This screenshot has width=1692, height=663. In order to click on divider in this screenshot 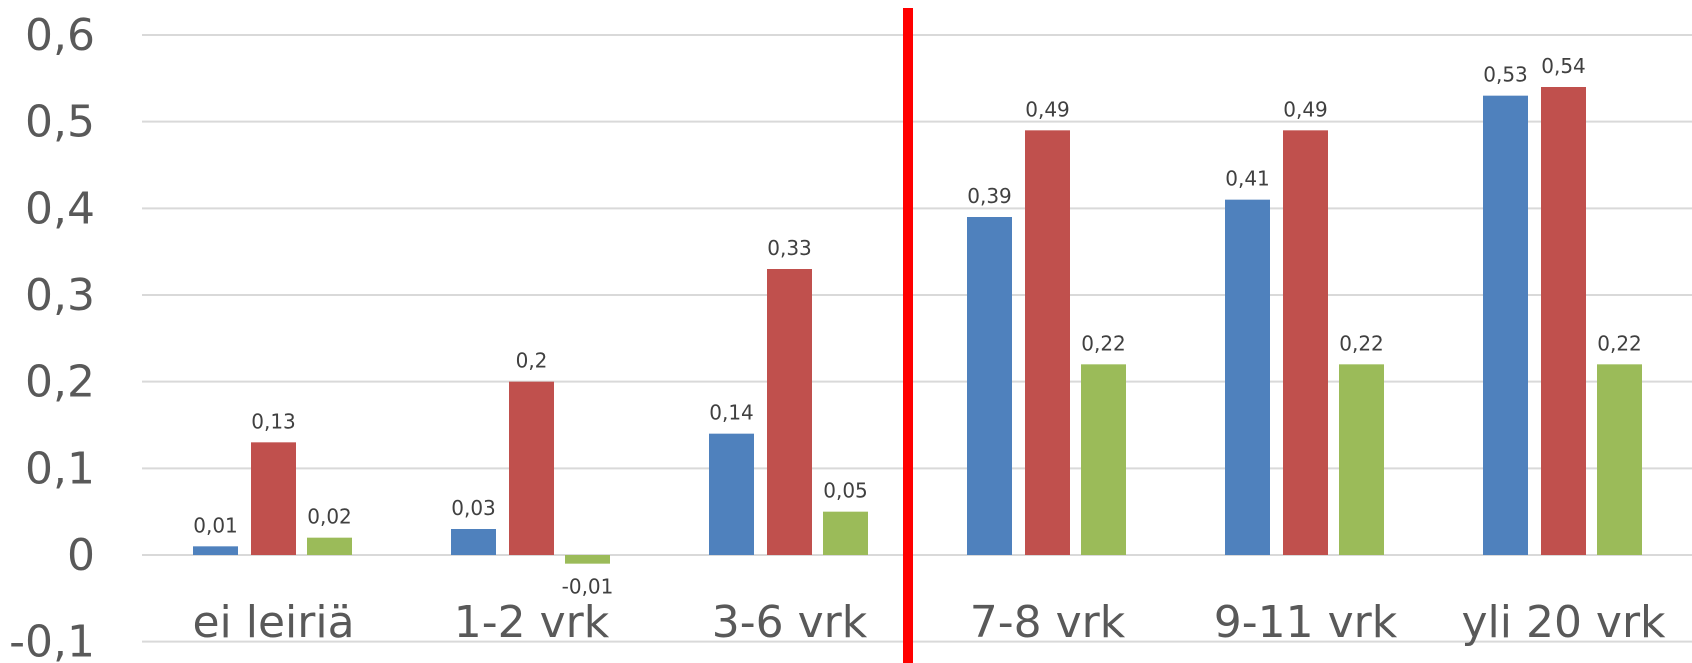, I will do `click(908, 335)`.